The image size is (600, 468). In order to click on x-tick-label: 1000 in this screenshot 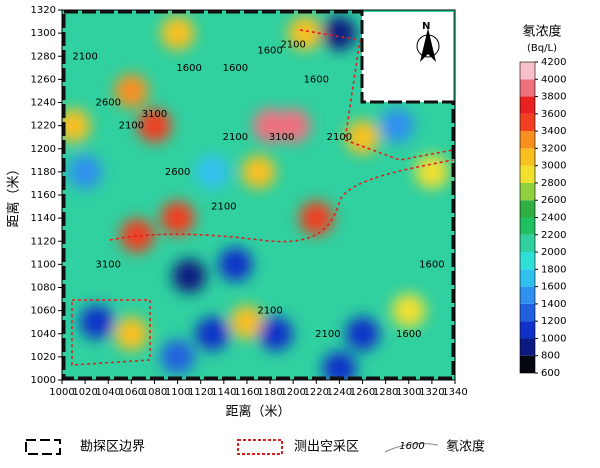, I will do `click(61, 392)`.